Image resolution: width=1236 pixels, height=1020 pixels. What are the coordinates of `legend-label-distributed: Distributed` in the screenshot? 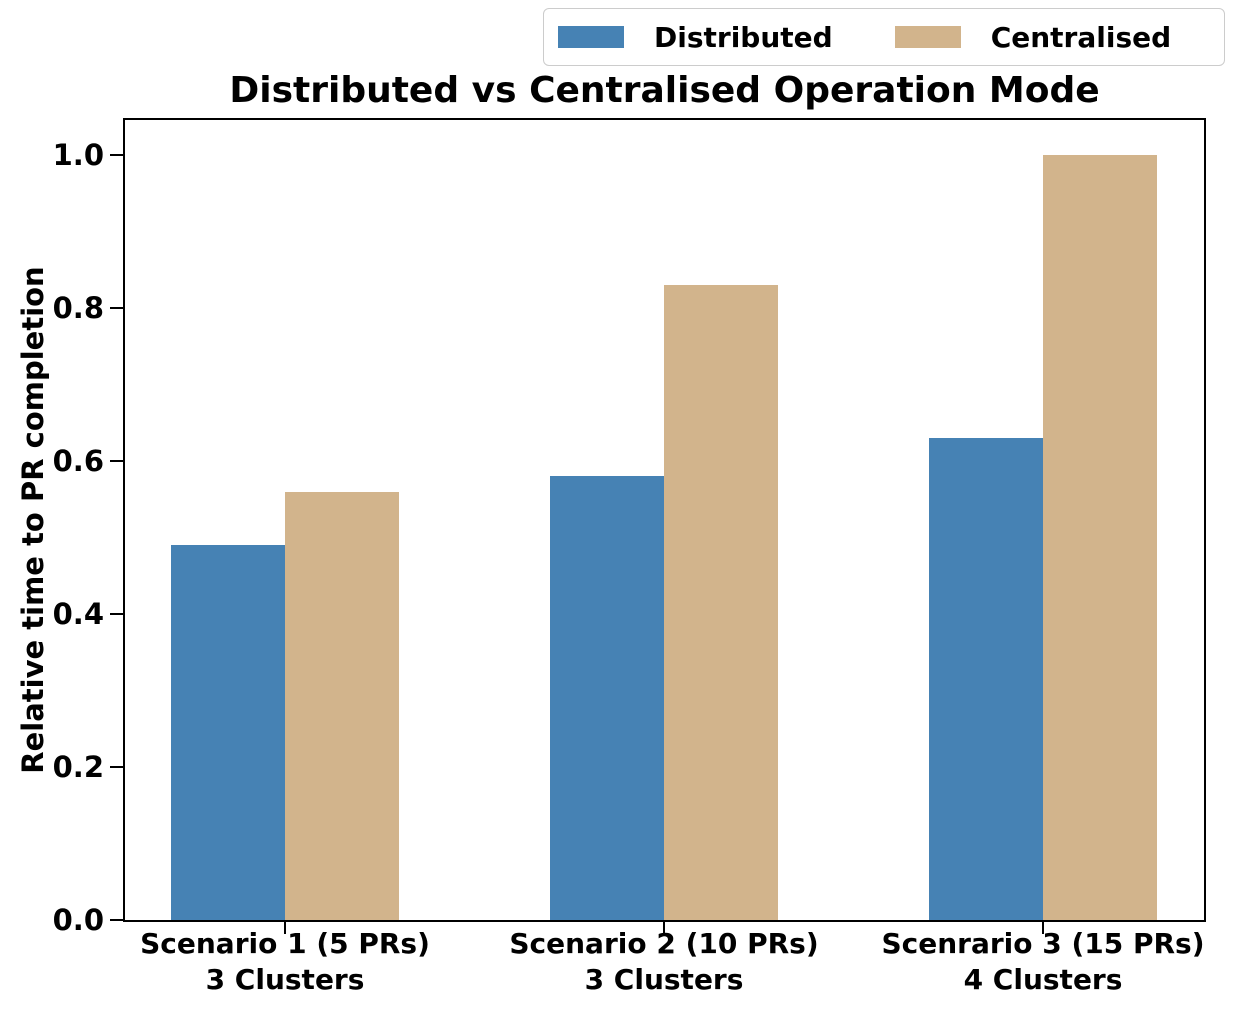 It's located at (743, 37).